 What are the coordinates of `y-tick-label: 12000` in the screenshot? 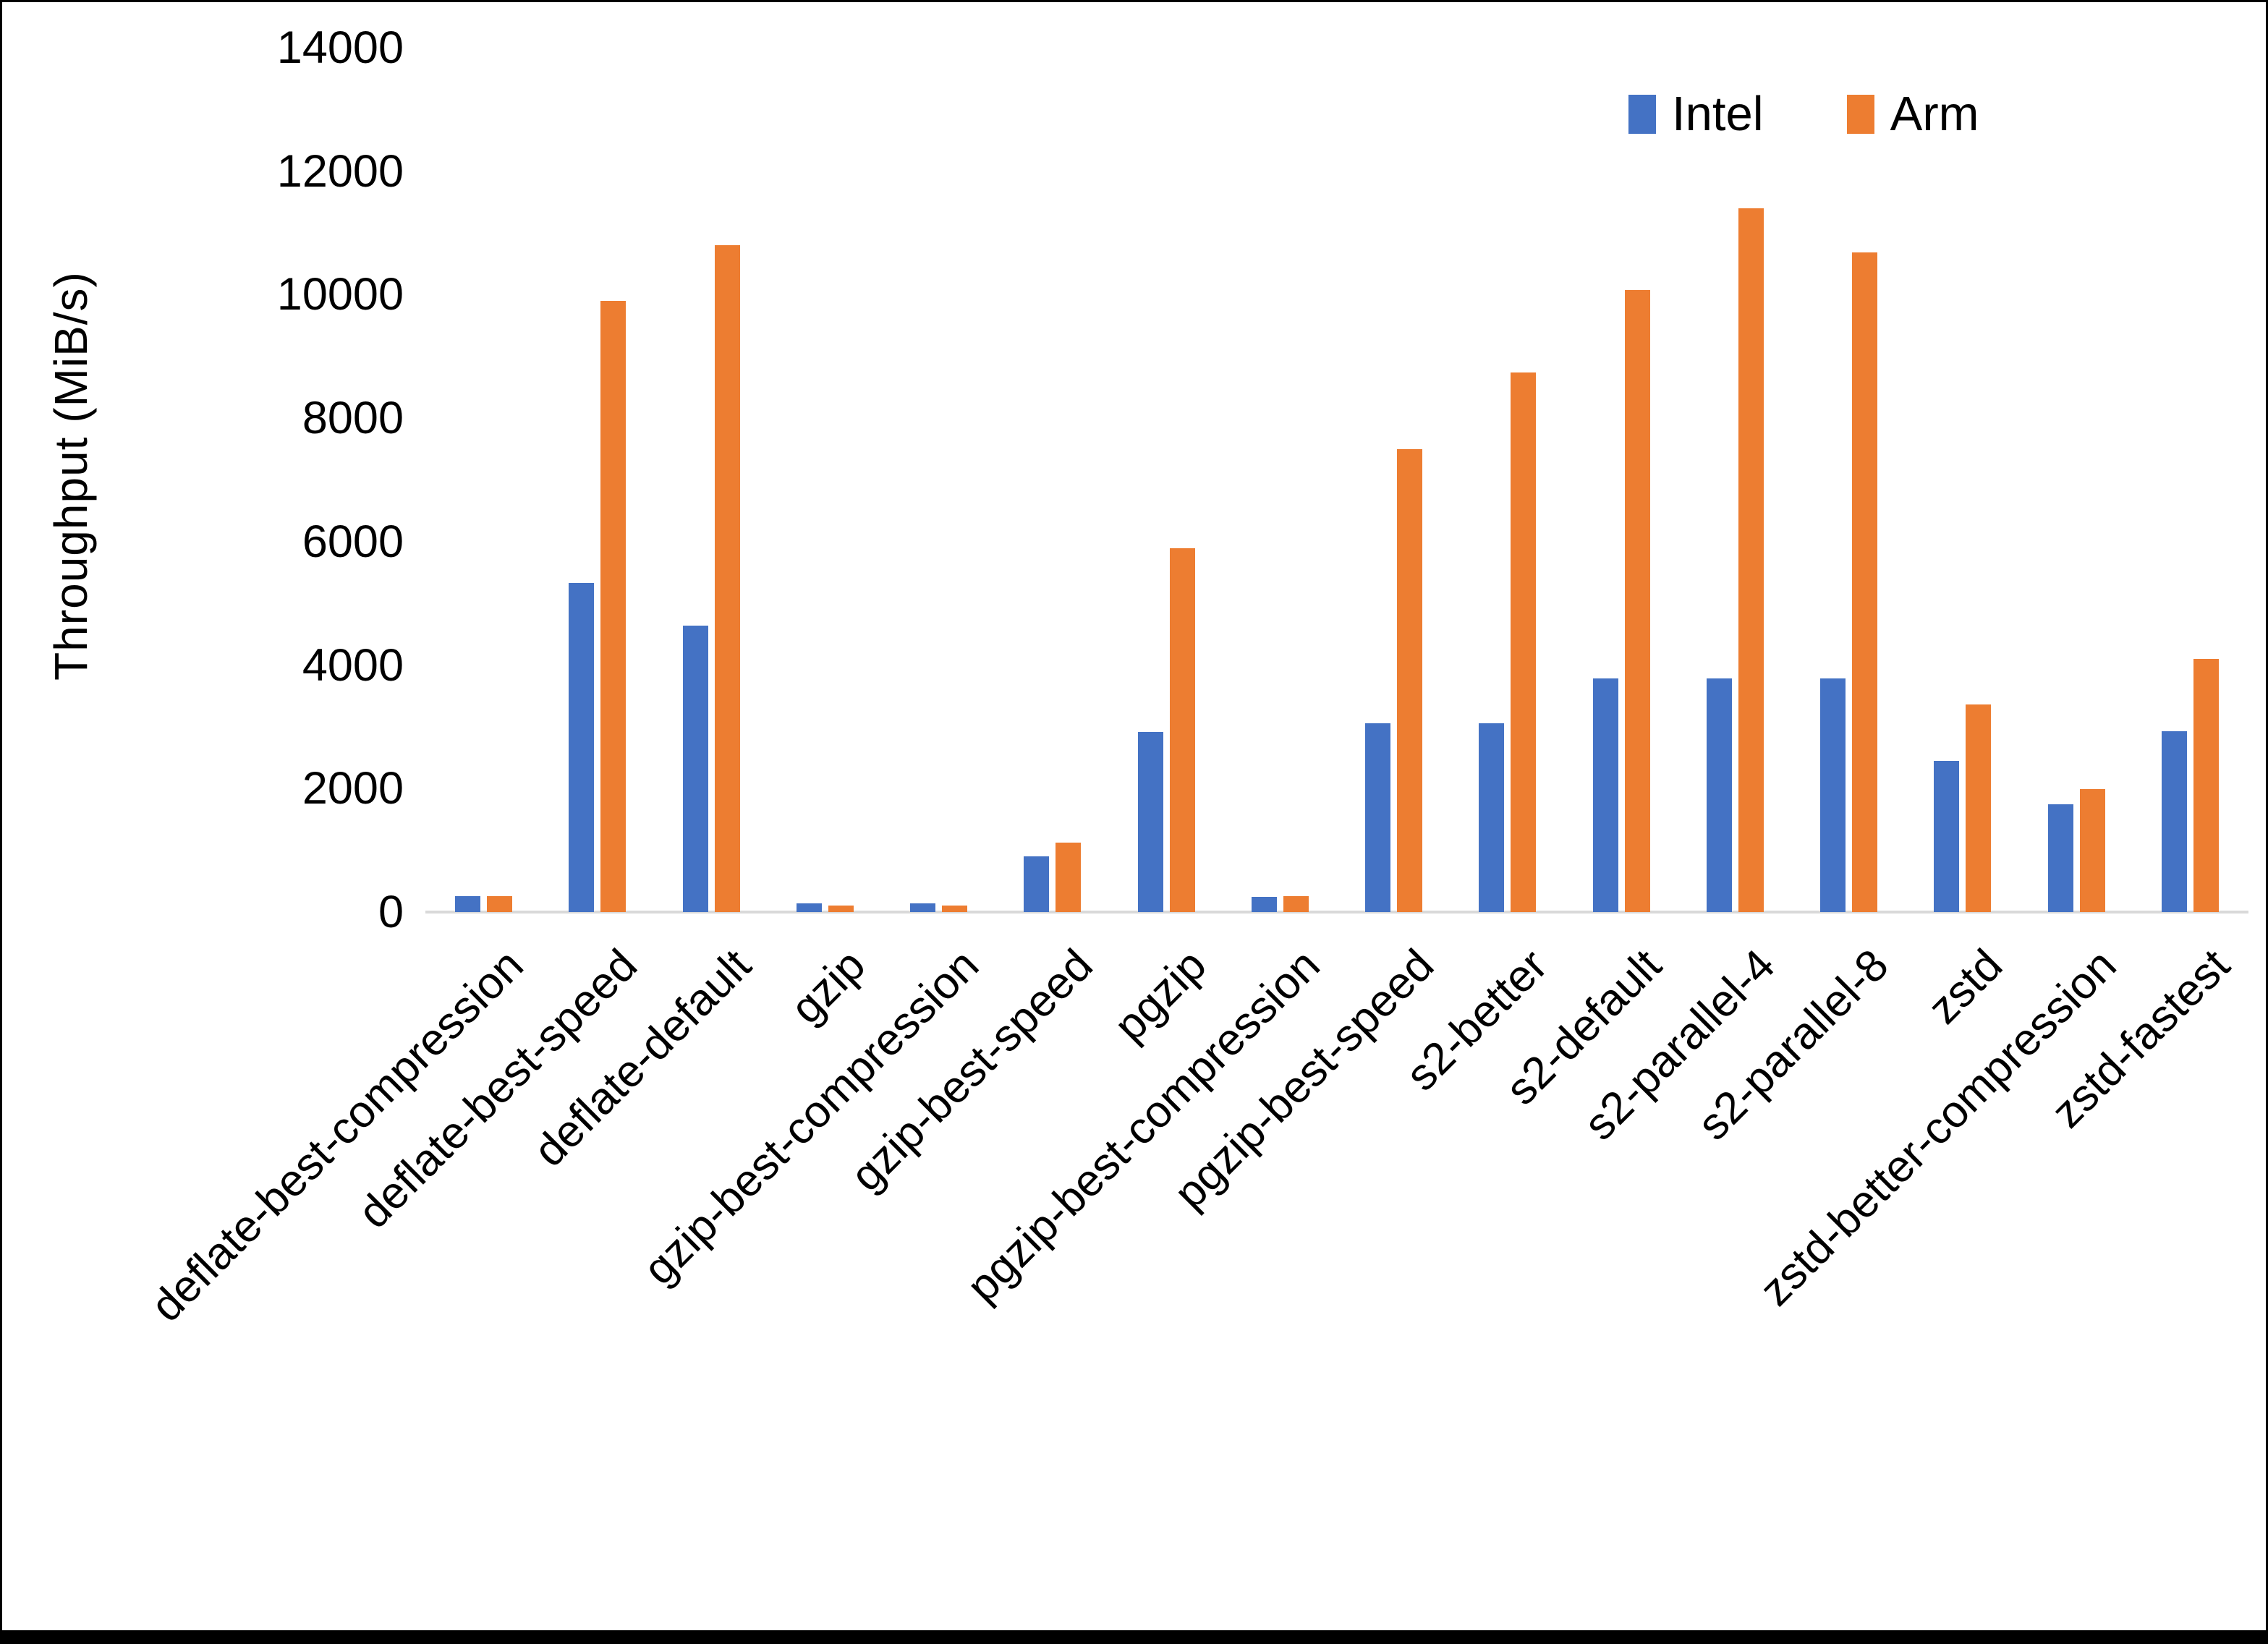 It's located at (340, 171).